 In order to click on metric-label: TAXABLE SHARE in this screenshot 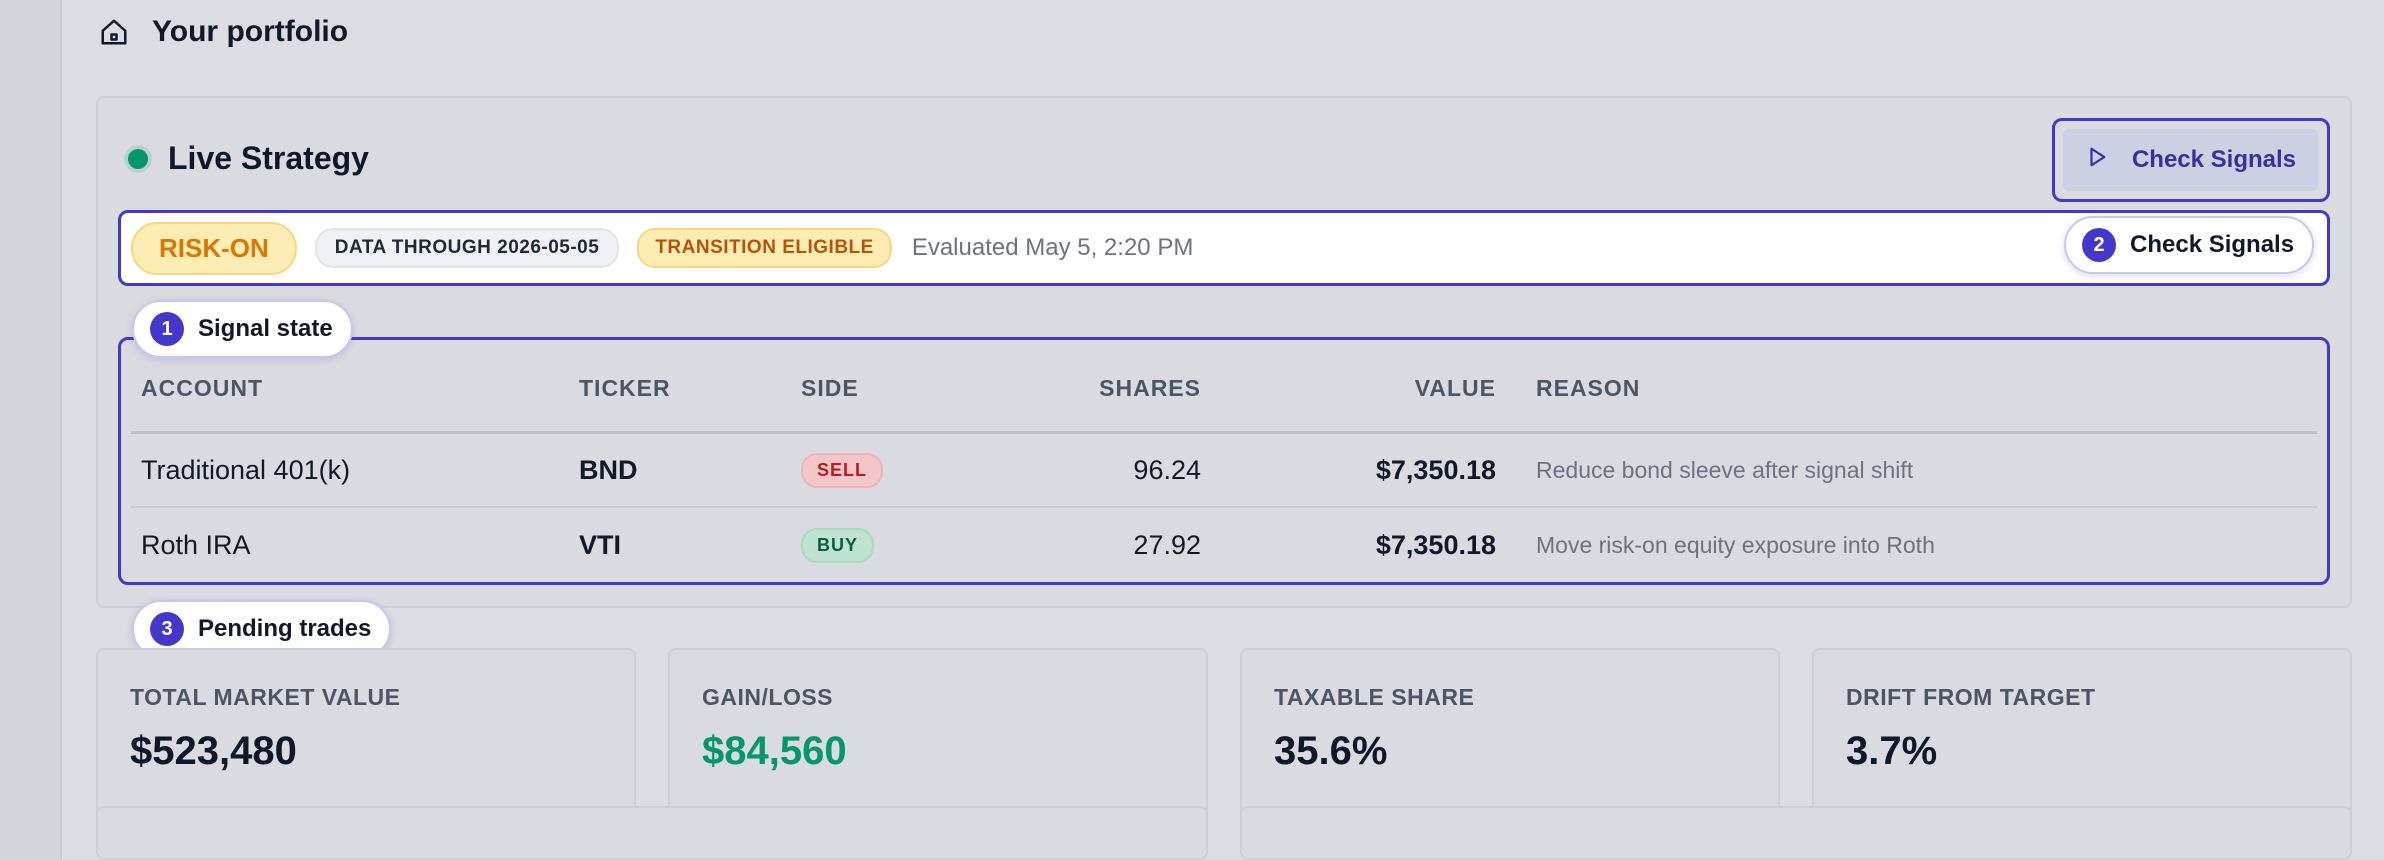, I will do `click(1374, 697)`.